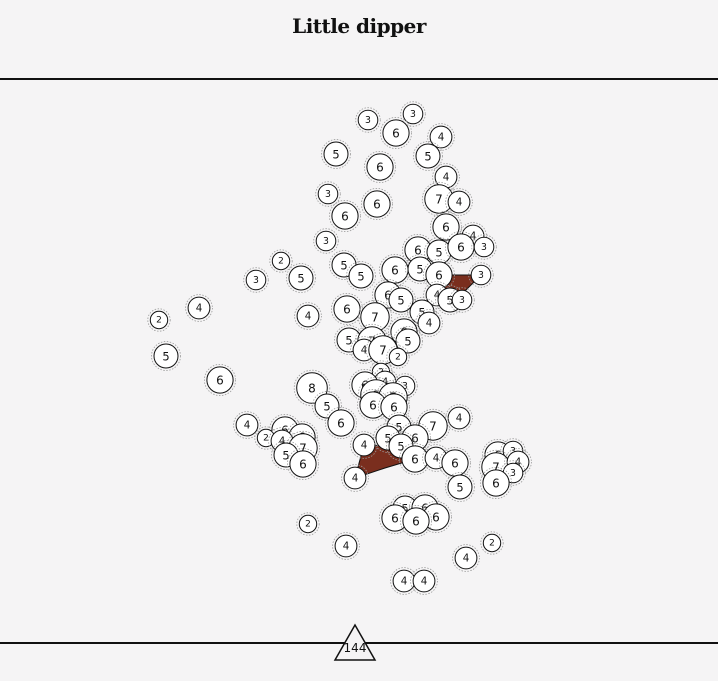 This screenshot has width=718, height=681. I want to click on star-number: 4, so click(308, 317).